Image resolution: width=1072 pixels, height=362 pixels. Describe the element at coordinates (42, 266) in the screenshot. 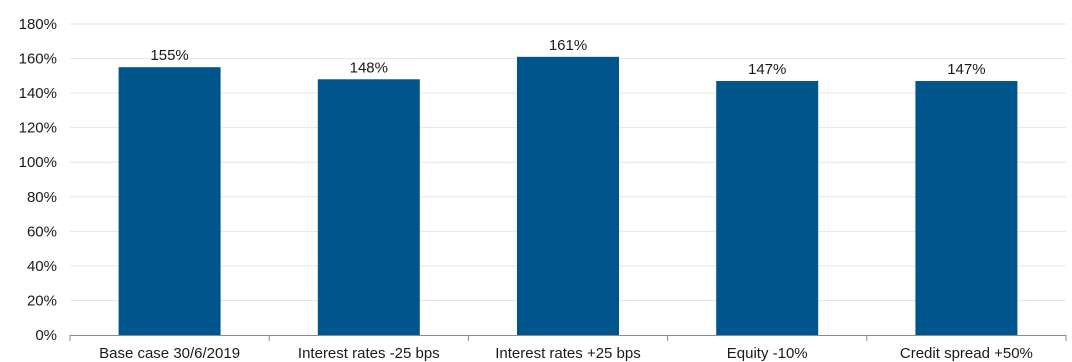

I see `y-tick-label: 40%` at that location.